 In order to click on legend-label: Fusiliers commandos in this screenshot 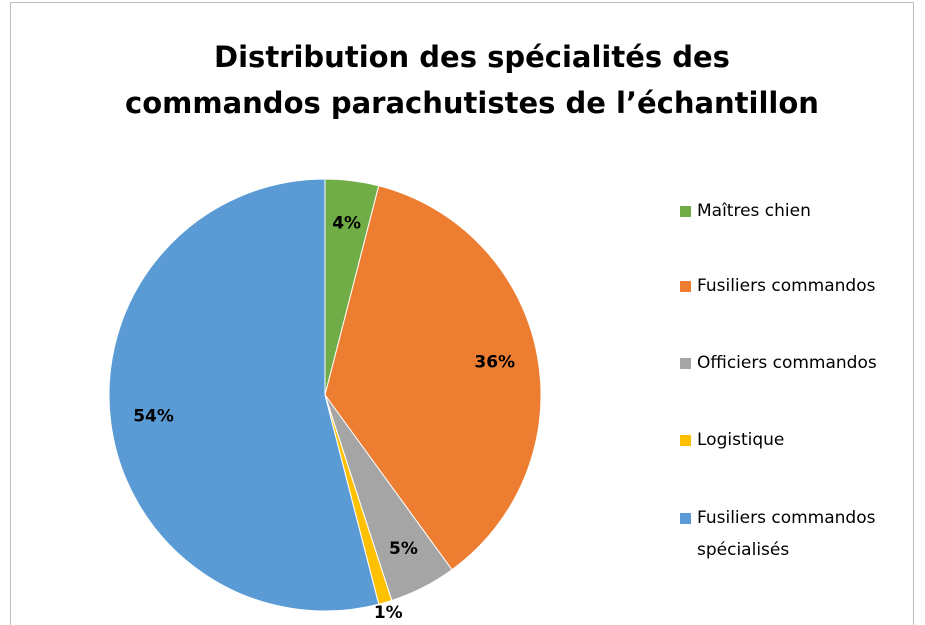, I will do `click(786, 286)`.